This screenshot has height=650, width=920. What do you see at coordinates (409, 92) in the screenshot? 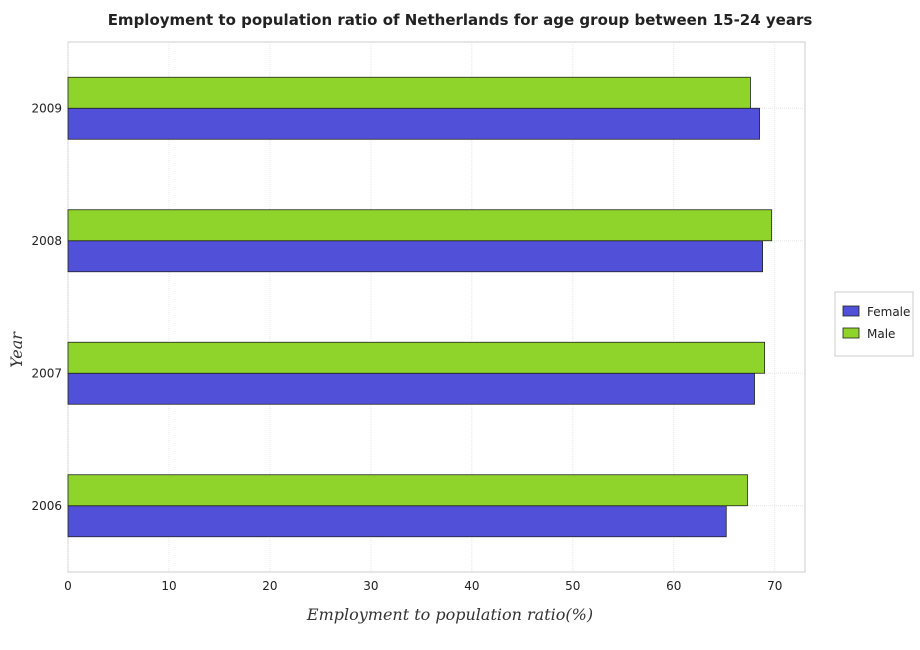
I see `bar-male-2009` at bounding box center [409, 92].